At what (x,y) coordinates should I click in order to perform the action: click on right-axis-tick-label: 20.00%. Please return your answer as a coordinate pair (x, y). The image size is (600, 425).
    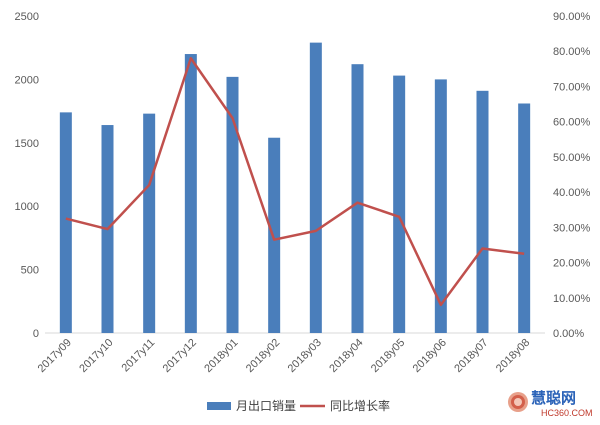
    Looking at the image, I should click on (572, 264).